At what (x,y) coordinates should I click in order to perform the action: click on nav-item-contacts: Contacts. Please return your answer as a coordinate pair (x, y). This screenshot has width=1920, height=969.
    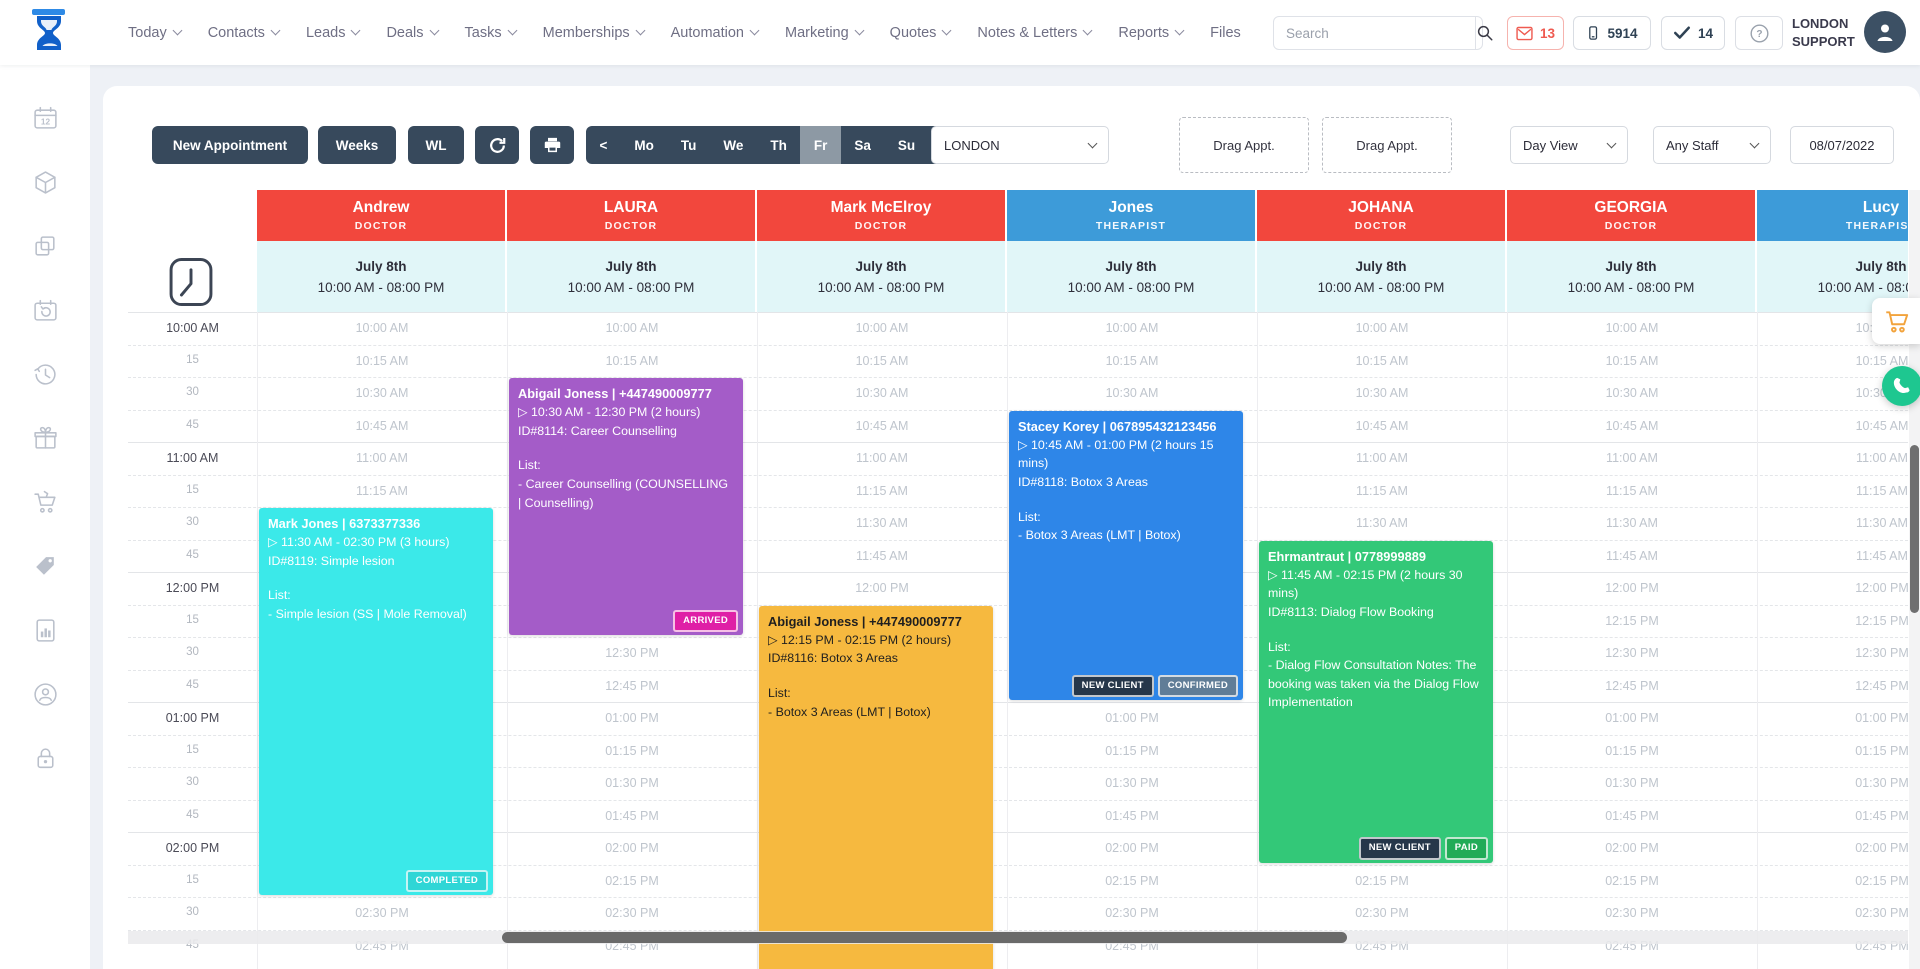
    Looking at the image, I should click on (244, 33).